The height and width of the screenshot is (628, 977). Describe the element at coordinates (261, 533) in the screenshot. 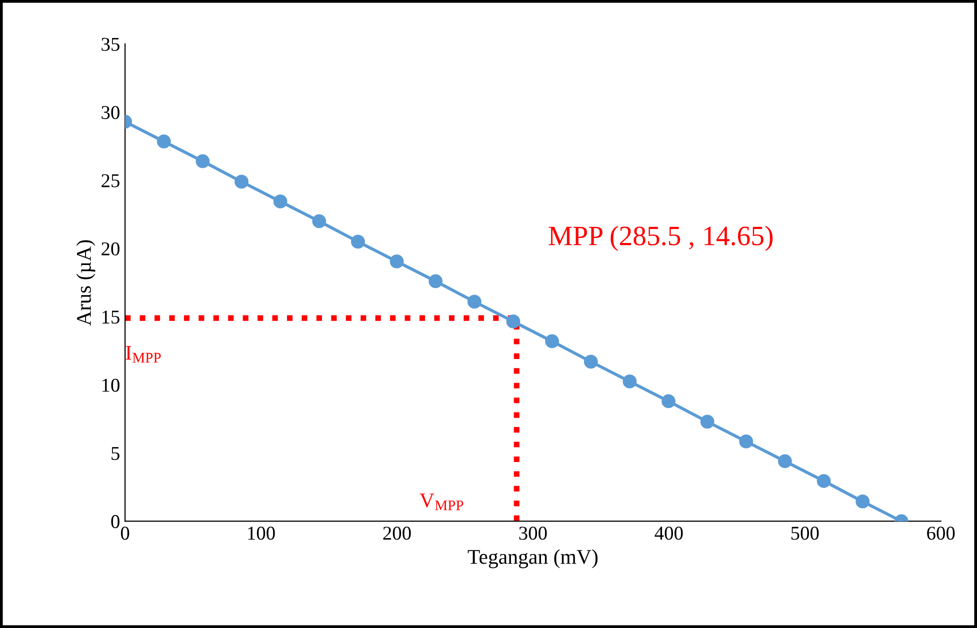

I see `x-tick-label: 100` at that location.